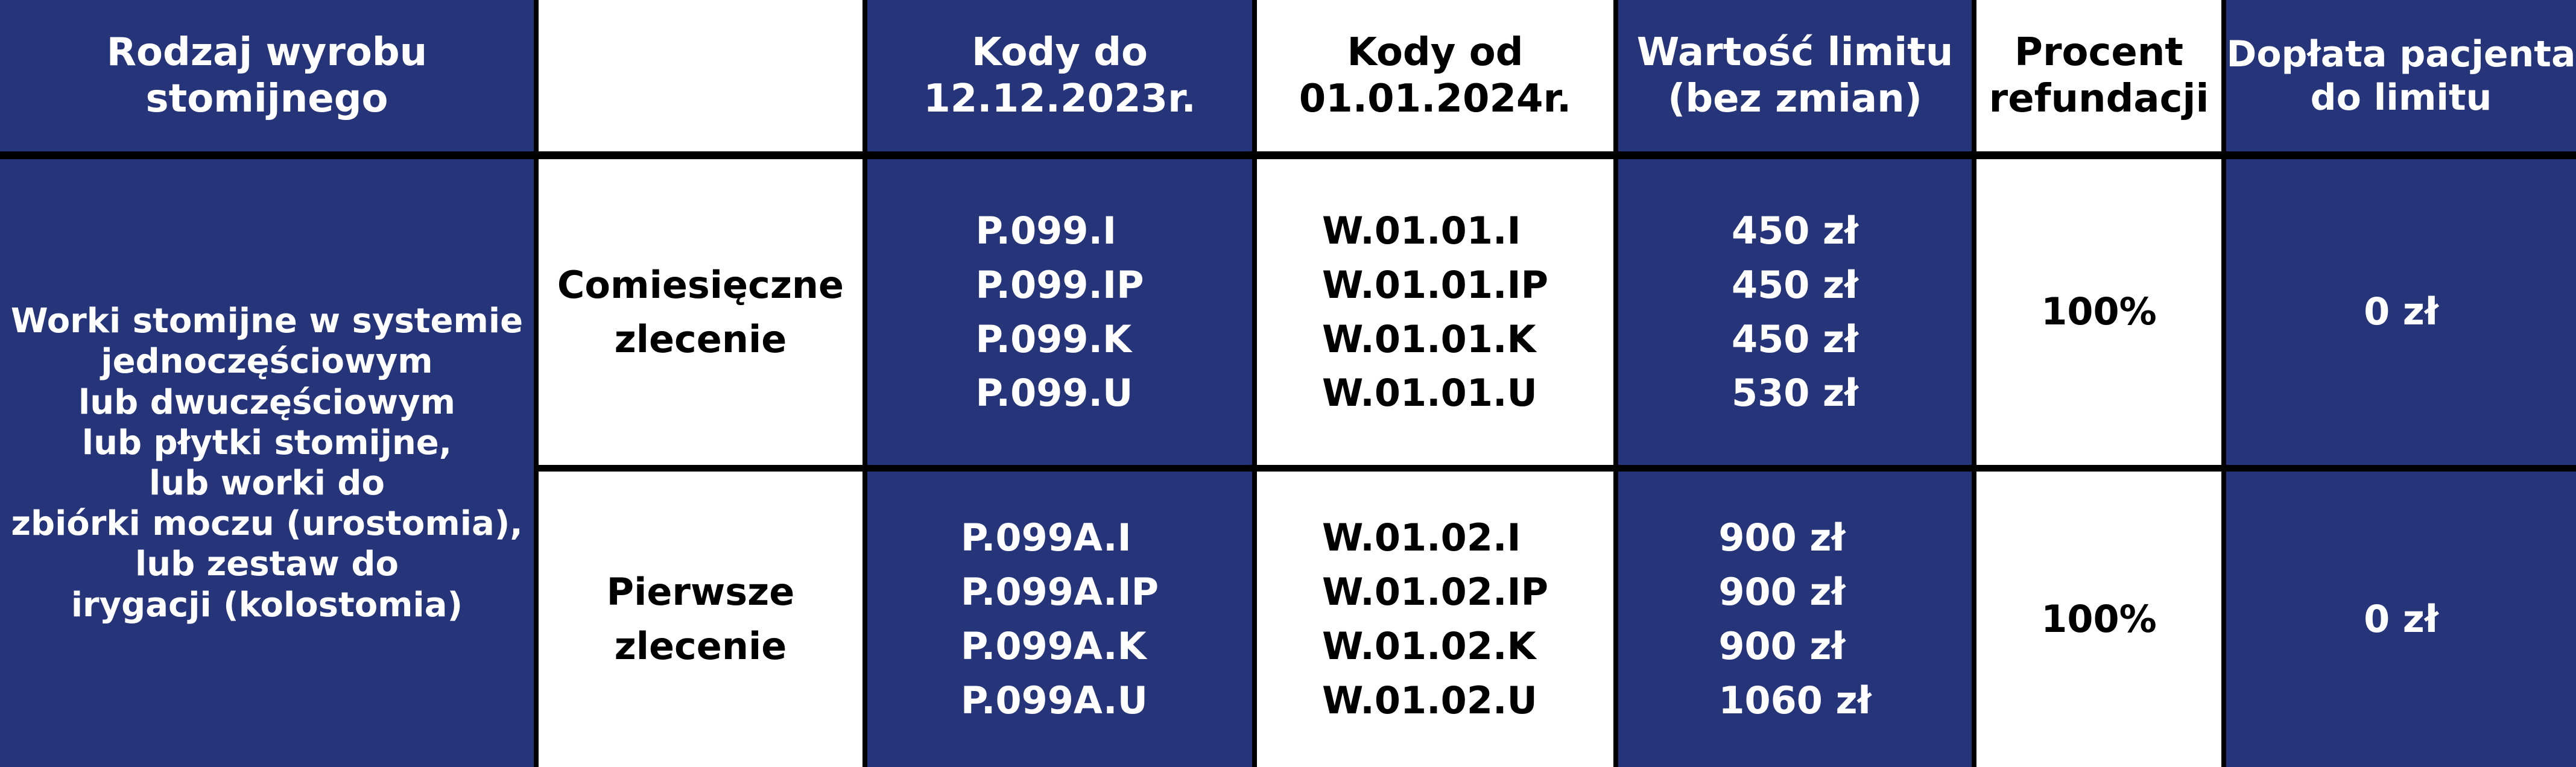  I want to click on codes-from: W.01.02.I W.01.02.IP W.01.02.K W.01.02.U, so click(1435, 620).